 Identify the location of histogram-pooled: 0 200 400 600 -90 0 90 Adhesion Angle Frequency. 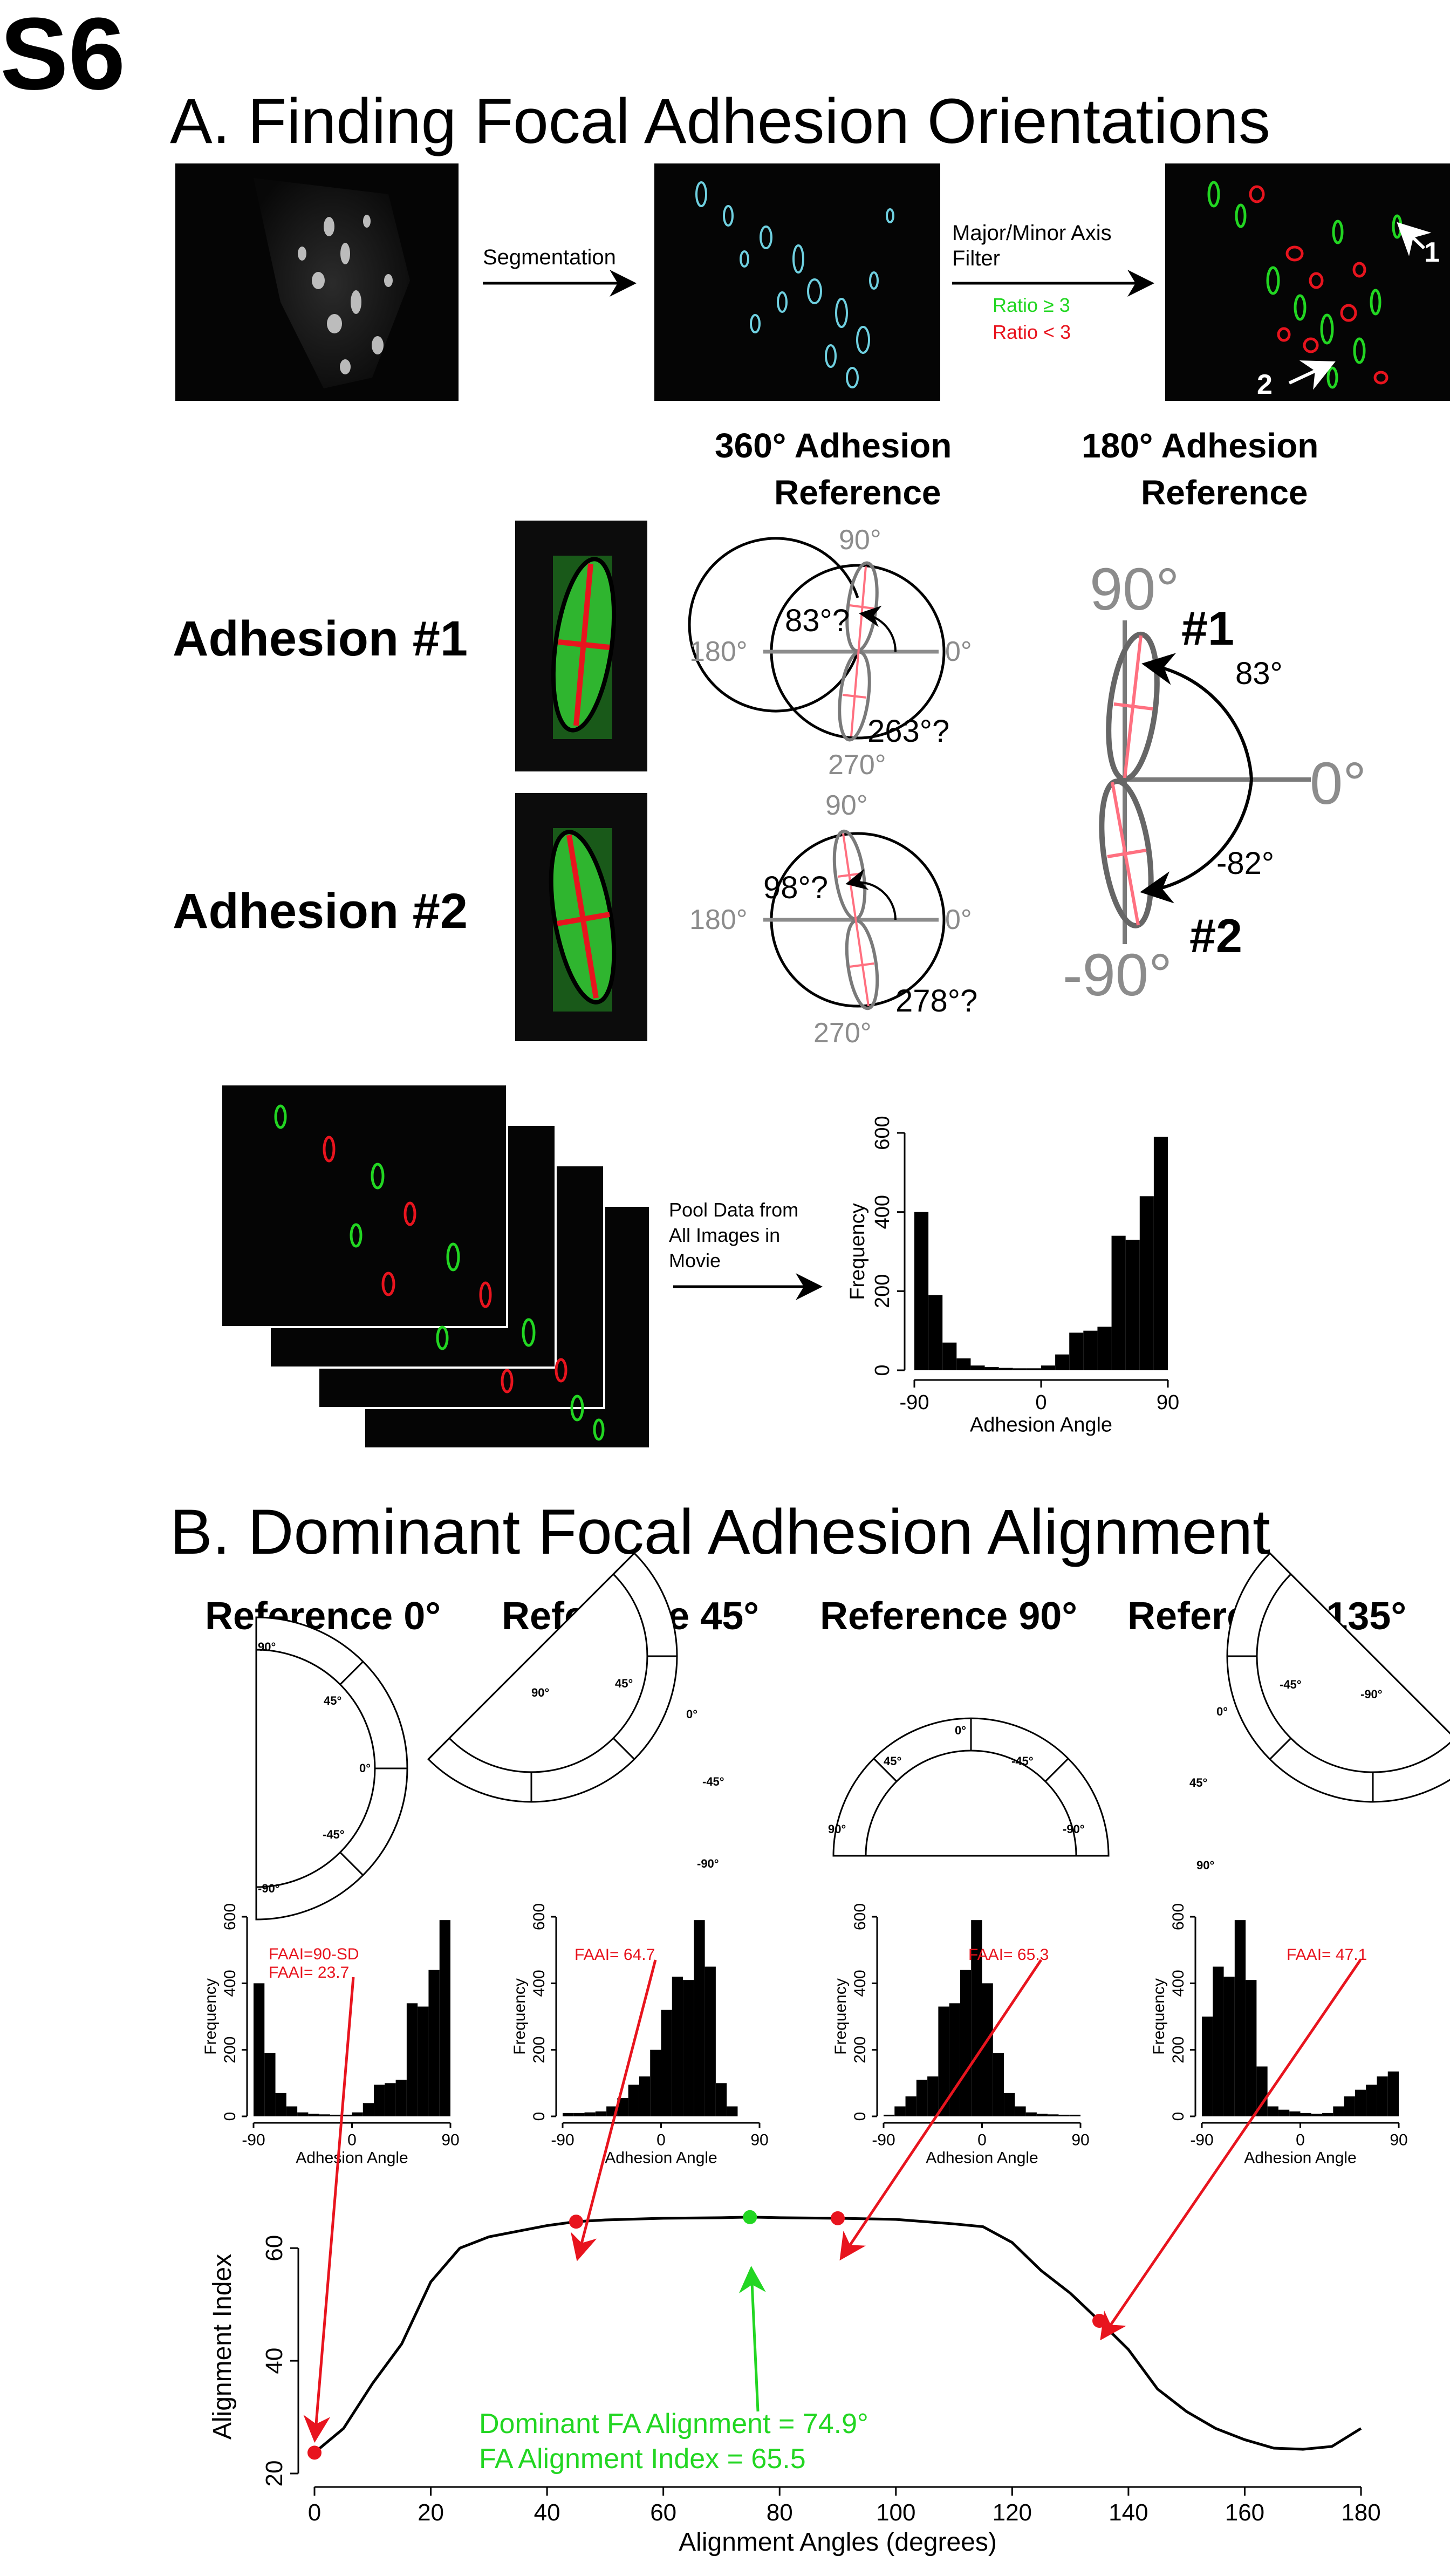
(1013, 1276).